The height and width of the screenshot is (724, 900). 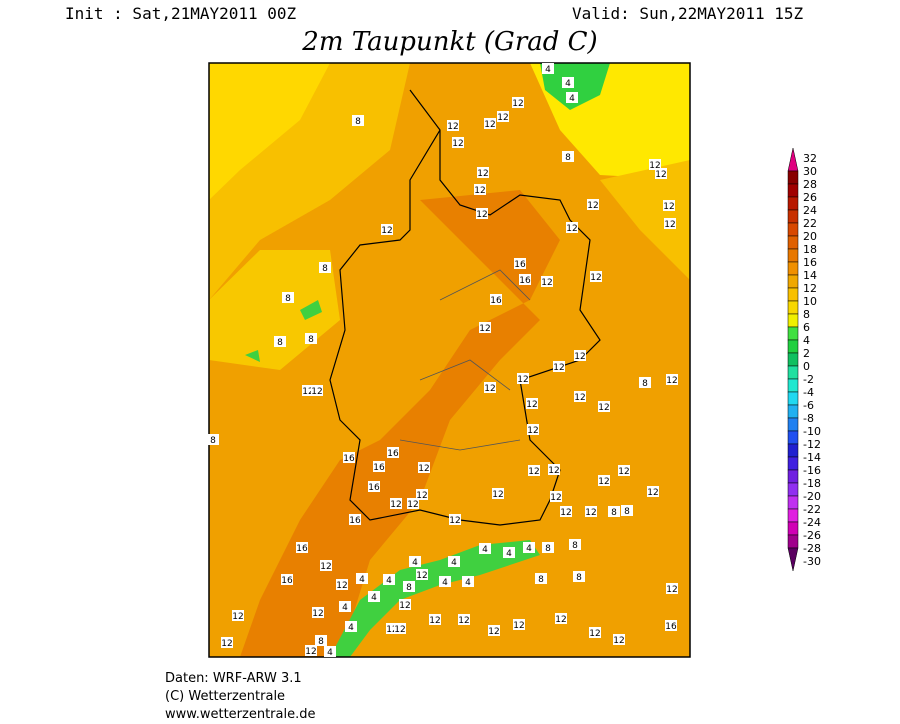 What do you see at coordinates (806, 353) in the screenshot?
I see `legend-label: 2` at bounding box center [806, 353].